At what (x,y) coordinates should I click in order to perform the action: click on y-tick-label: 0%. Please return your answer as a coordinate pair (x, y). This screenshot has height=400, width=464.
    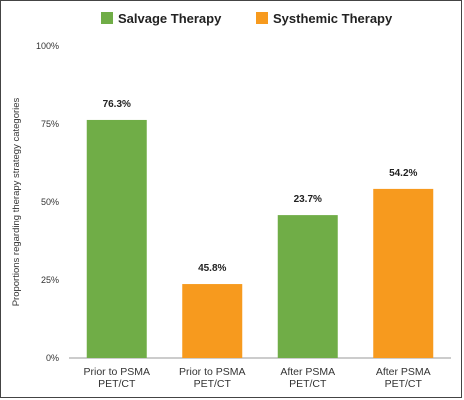
    Looking at the image, I should click on (52, 358).